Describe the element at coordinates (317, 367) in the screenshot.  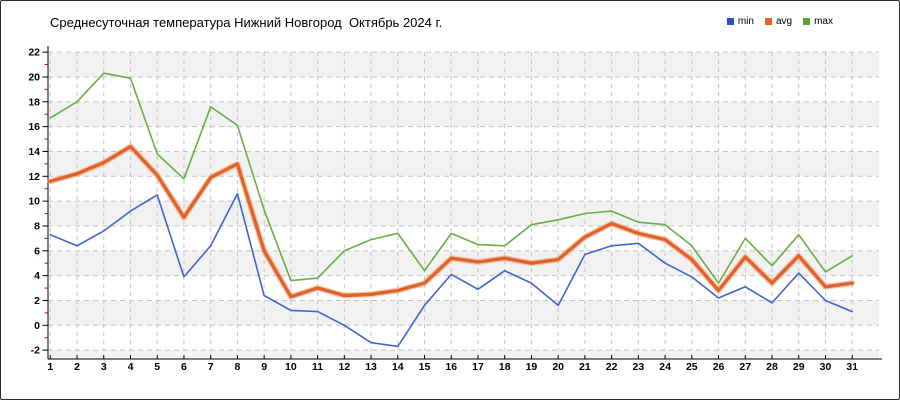
I see `x-tick-label: 11` at that location.